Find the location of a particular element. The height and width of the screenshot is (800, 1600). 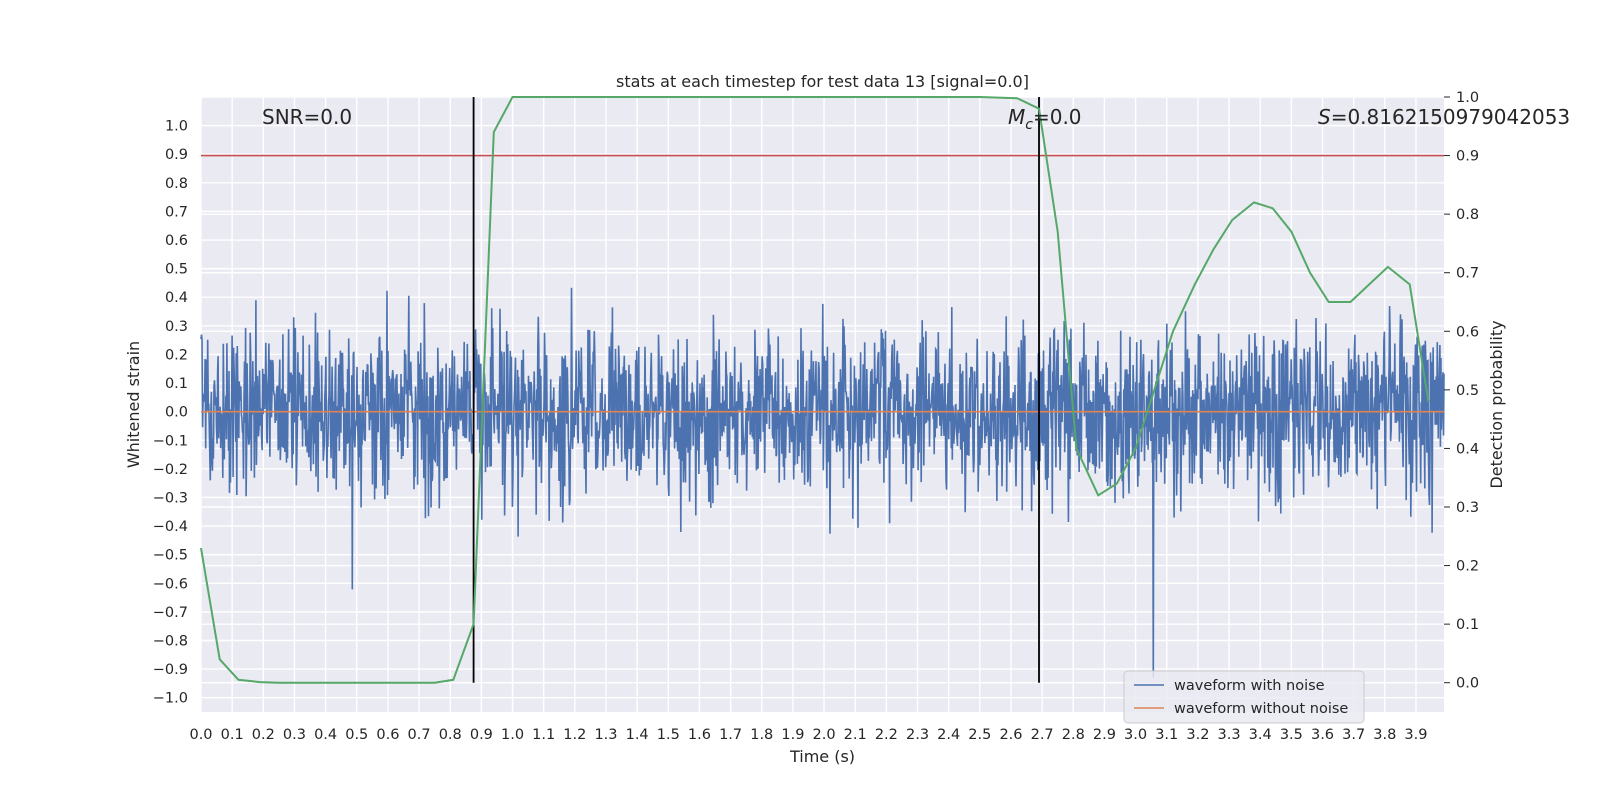

x-tick-label: 0.8 is located at coordinates (450, 735).